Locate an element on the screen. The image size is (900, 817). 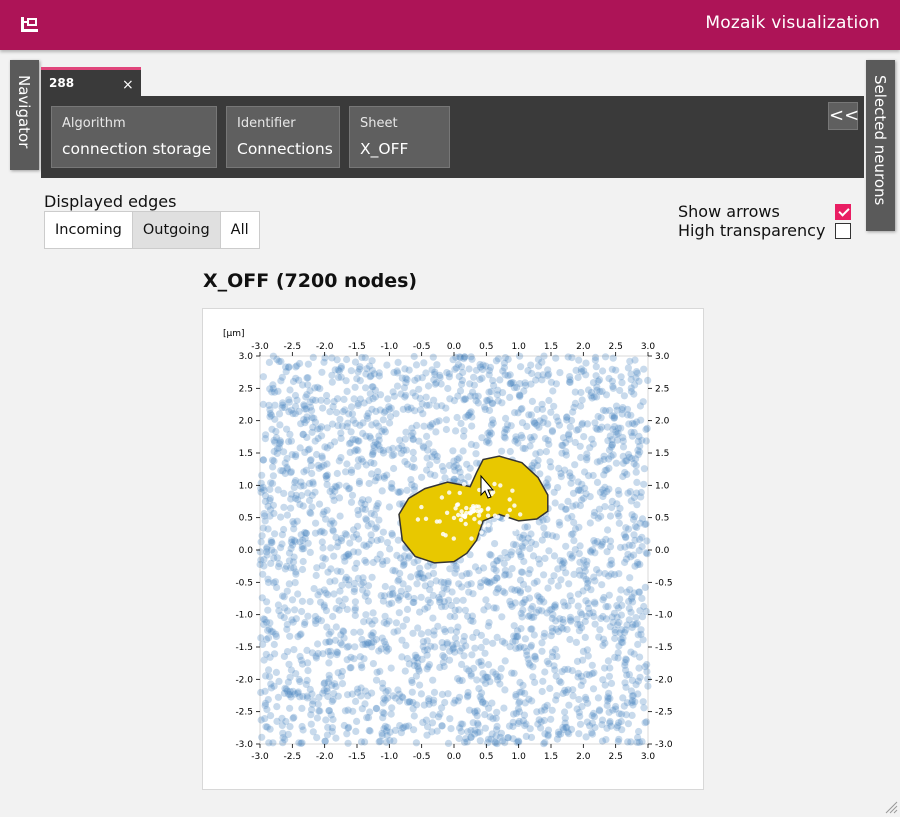
navigator-tab-label: Navigator is located at coordinates (24, 112).